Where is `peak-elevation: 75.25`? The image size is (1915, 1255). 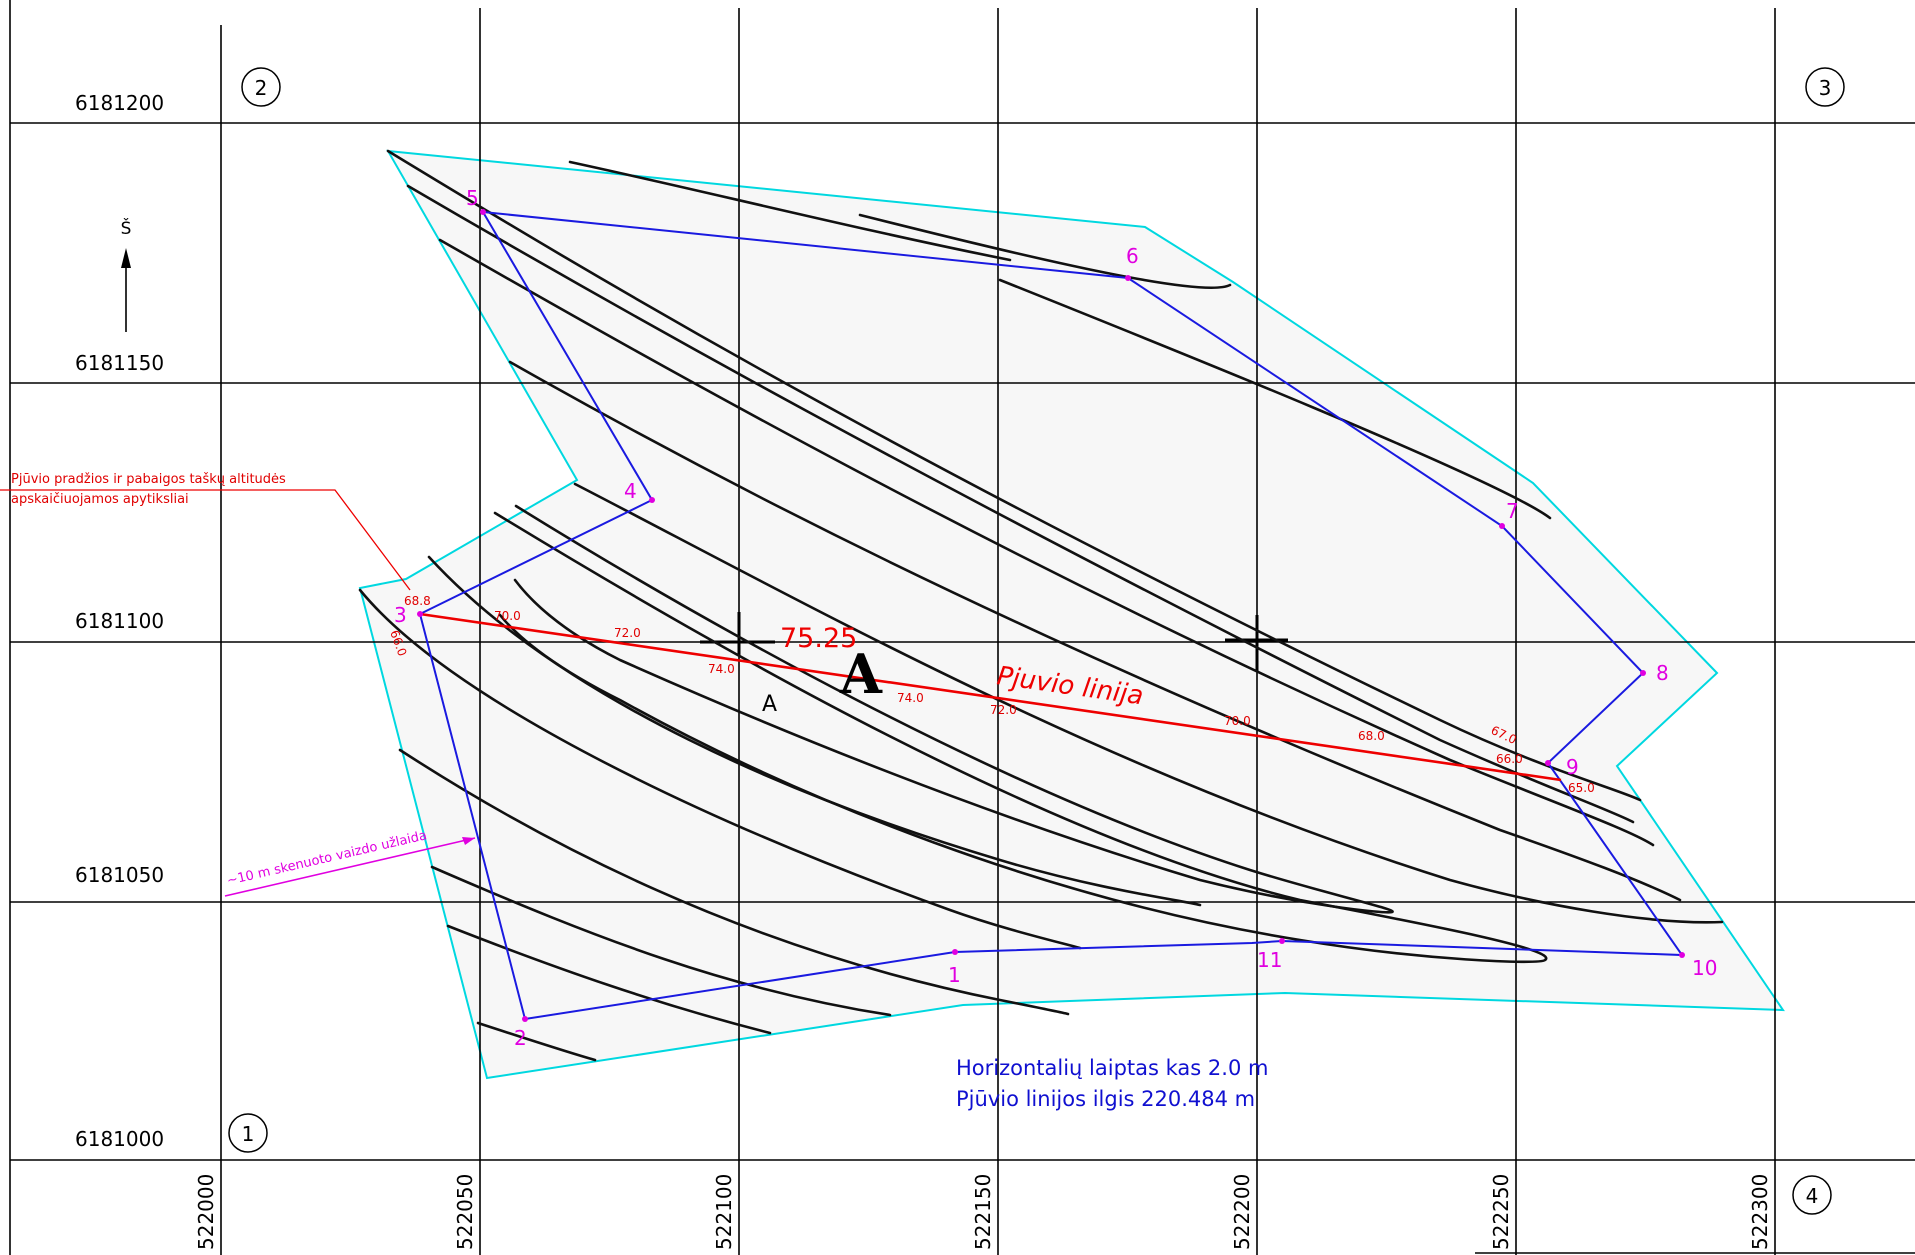
peak-elevation: 75.25 is located at coordinates (818, 638).